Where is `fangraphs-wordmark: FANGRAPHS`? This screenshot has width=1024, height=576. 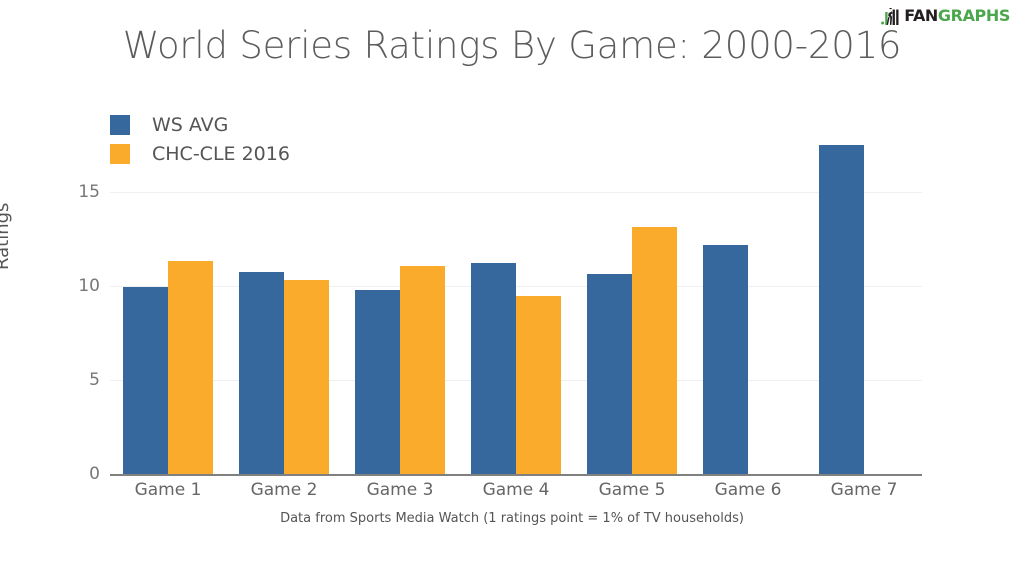 fangraphs-wordmark: FANGRAPHS is located at coordinates (957, 16).